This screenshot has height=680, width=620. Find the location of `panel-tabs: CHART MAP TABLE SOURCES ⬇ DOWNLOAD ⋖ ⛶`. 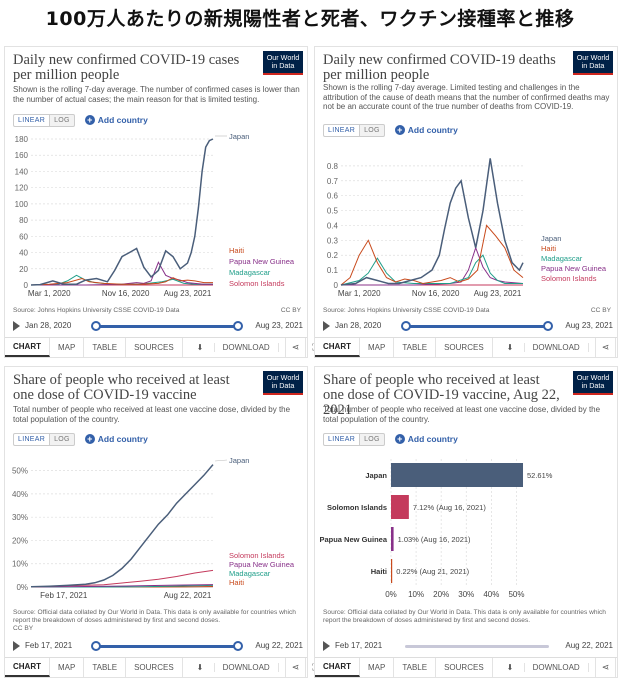

panel-tabs: CHART MAP TABLE SOURCES ⬇ DOWNLOAD ⋖ ⛶ is located at coordinates (165, 347).